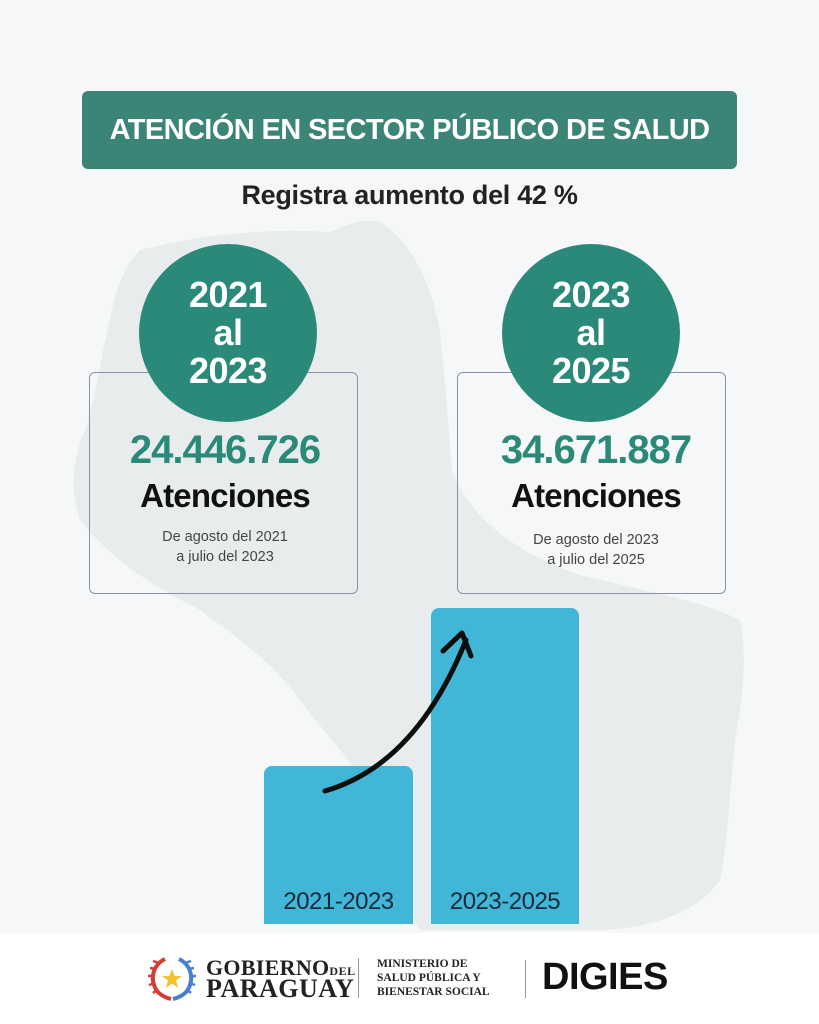 The height and width of the screenshot is (1024, 819). I want to click on date-range-line1: De agosto del 2023, so click(596, 540).